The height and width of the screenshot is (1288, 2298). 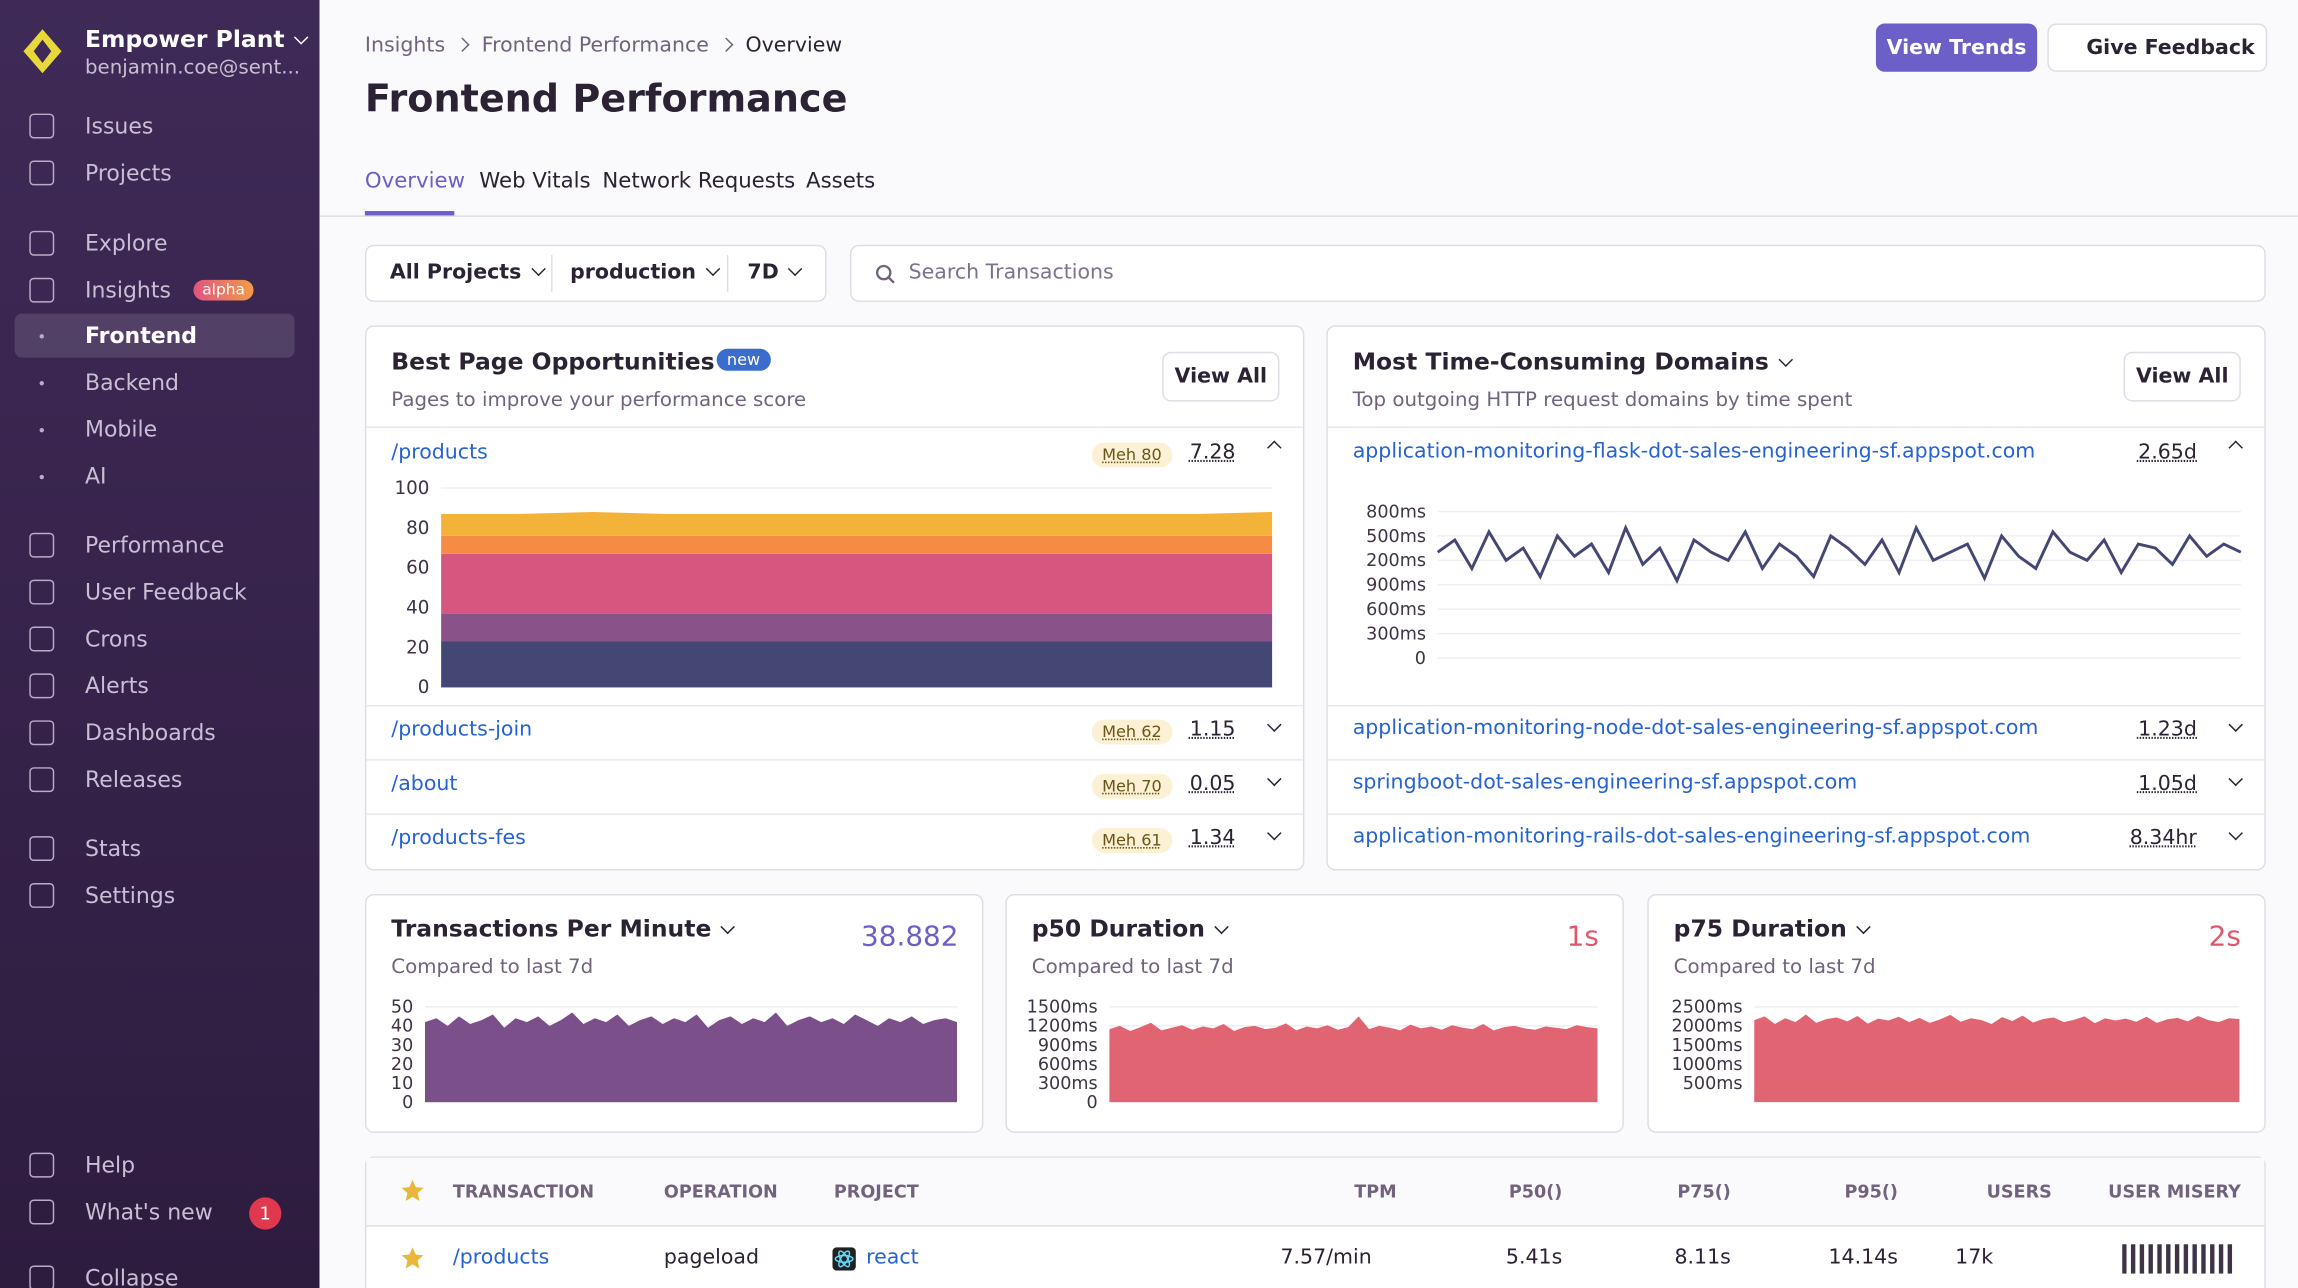 What do you see at coordinates (1956, 47) in the screenshot?
I see `view-trends-button: View Trends` at bounding box center [1956, 47].